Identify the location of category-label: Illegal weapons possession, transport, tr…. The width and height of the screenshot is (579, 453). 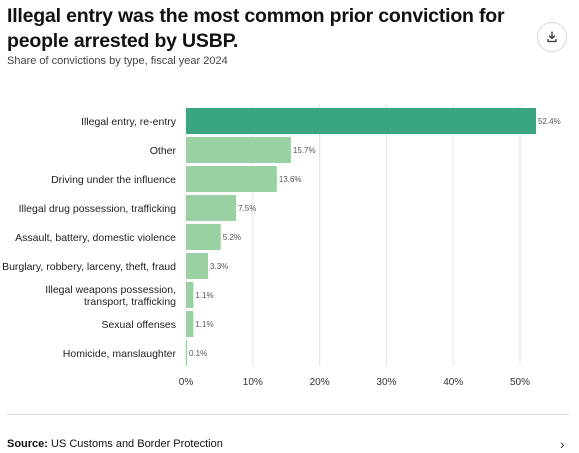
(110, 296).